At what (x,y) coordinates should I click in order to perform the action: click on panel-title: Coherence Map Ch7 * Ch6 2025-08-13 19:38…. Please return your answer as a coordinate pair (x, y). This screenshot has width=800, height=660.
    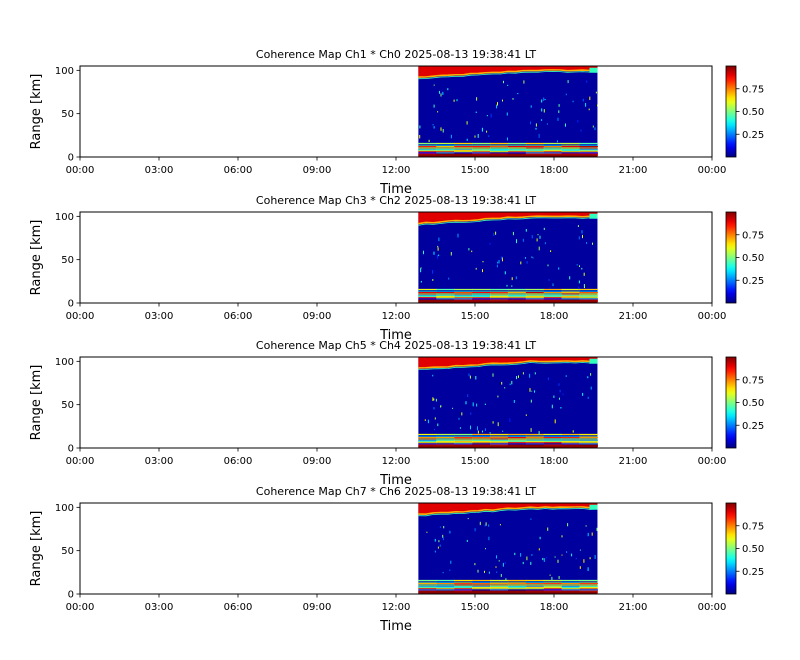
    Looking at the image, I should click on (396, 491).